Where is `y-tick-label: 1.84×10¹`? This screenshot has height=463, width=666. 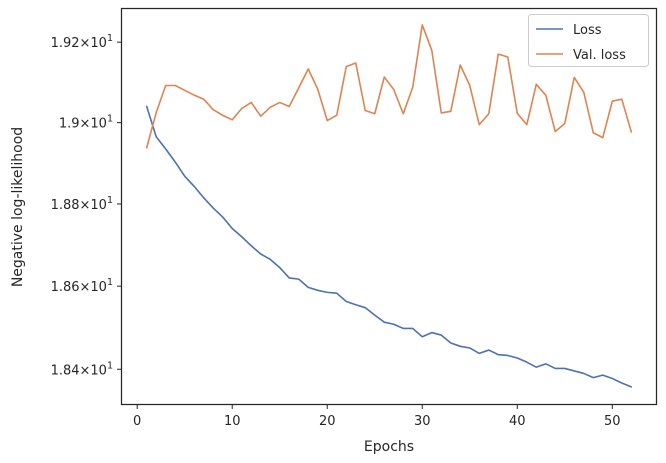 y-tick-label: 1.84×10¹ is located at coordinates (82, 369).